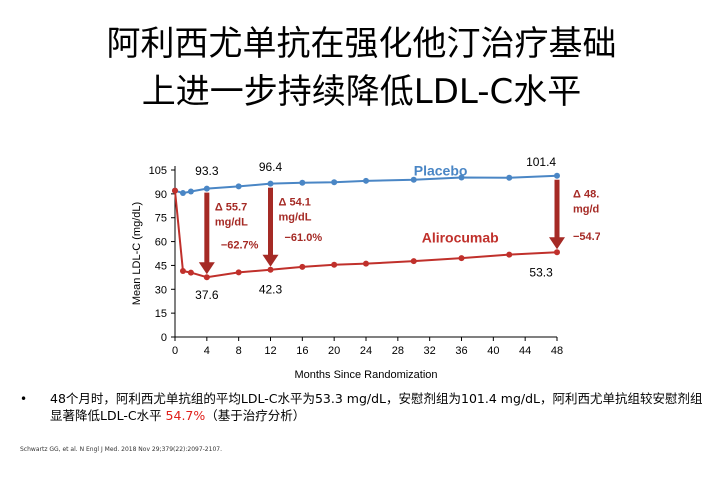 The width and height of the screenshot is (723, 483). I want to click on series-label-placebo: Placebo, so click(441, 171).